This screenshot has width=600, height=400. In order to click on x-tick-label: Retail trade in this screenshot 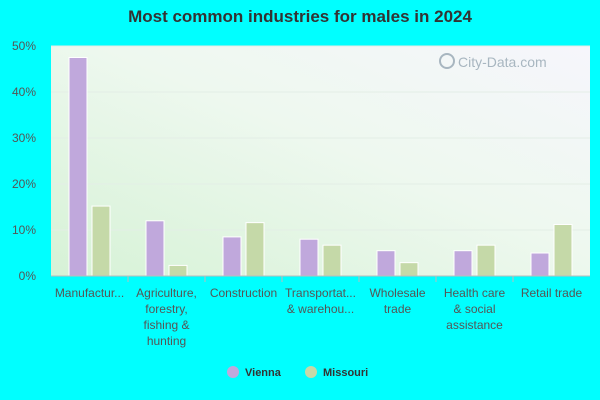, I will do `click(552, 293)`.